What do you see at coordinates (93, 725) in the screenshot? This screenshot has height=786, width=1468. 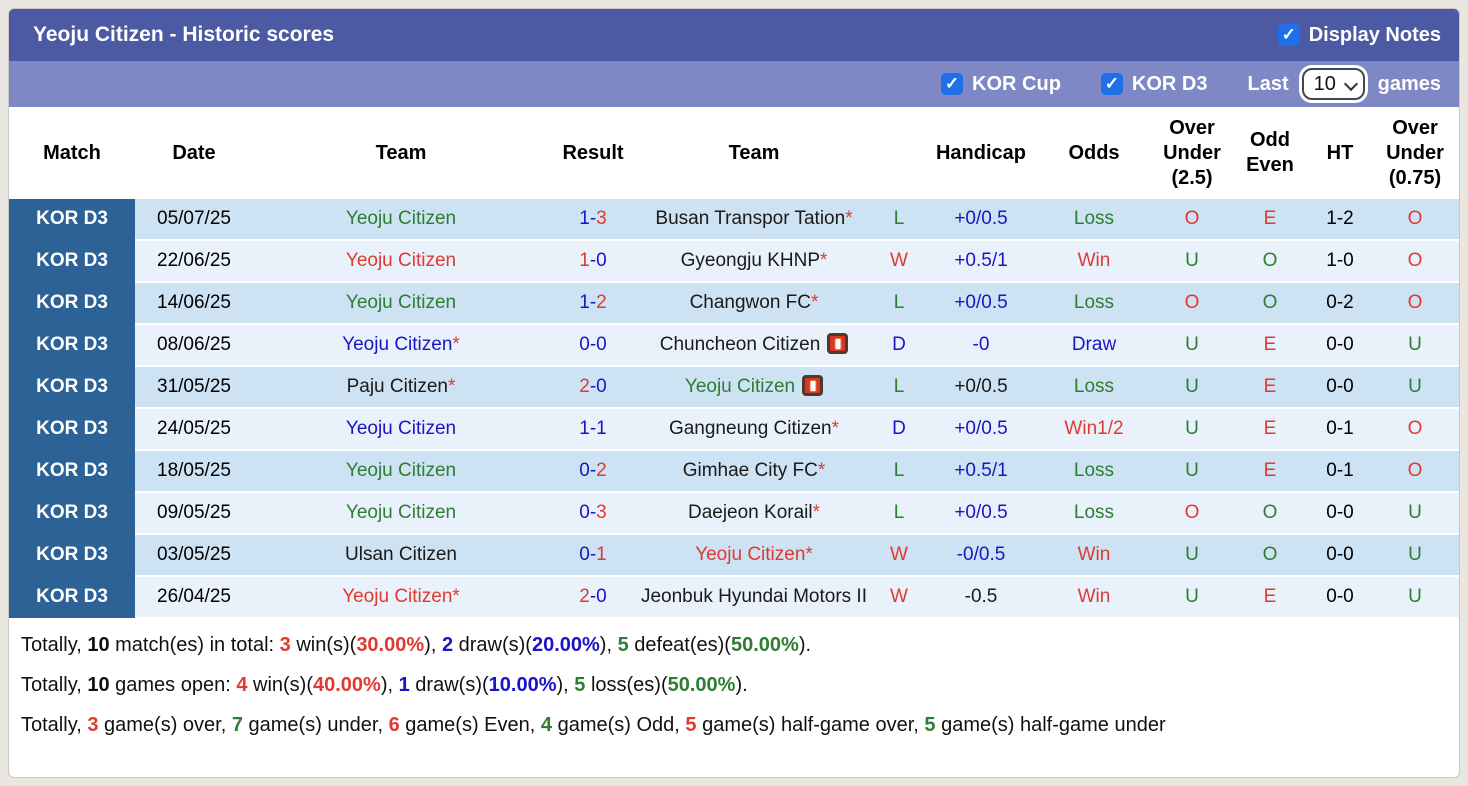 I see `summary-segment: 3` at bounding box center [93, 725].